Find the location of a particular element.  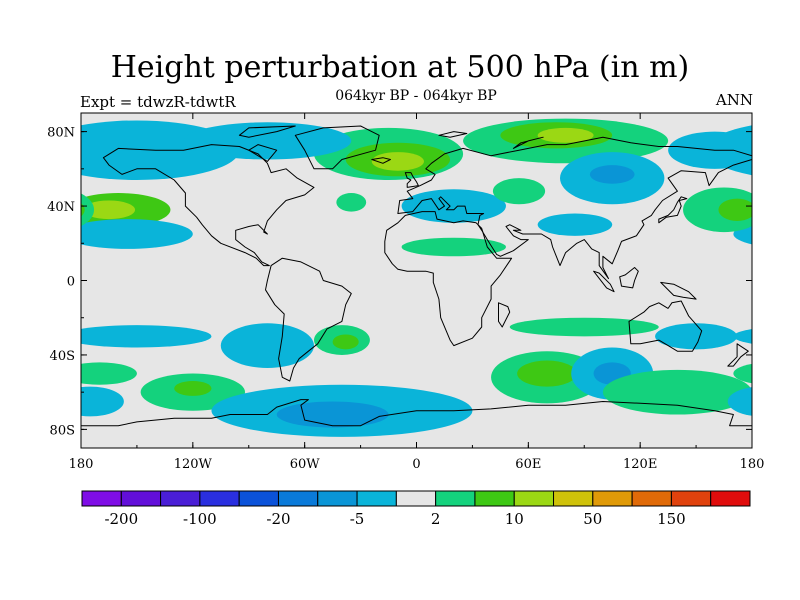

anomaly-s-america-neg is located at coordinates (267, 345).